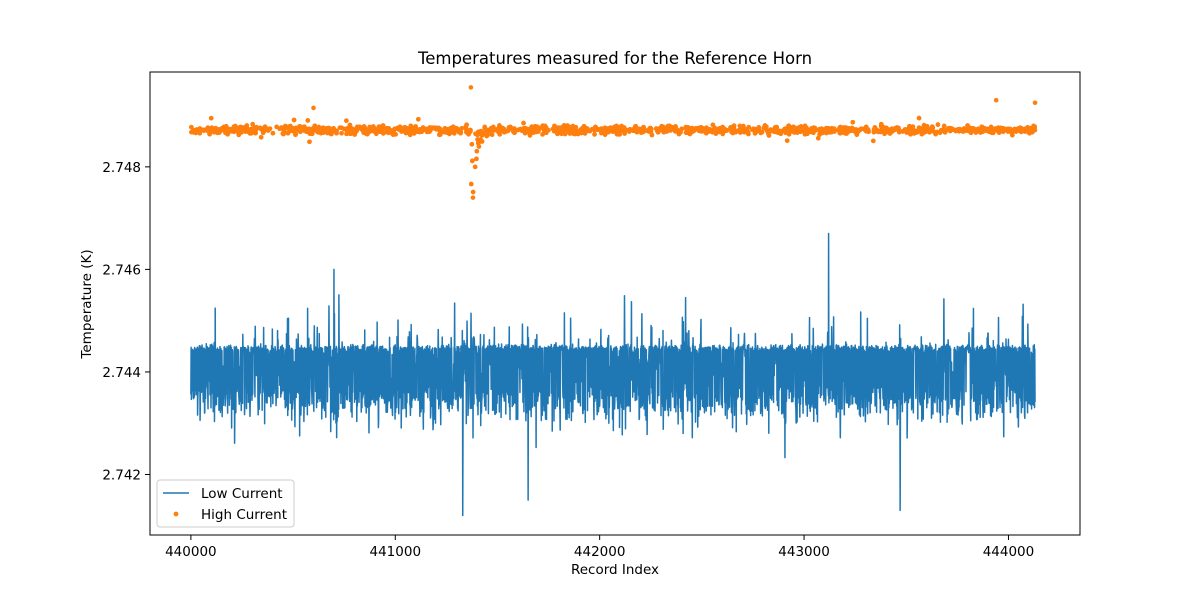 This screenshot has width=1200, height=600. Describe the element at coordinates (396, 552) in the screenshot. I see `x-tick-label: 441000` at that location.